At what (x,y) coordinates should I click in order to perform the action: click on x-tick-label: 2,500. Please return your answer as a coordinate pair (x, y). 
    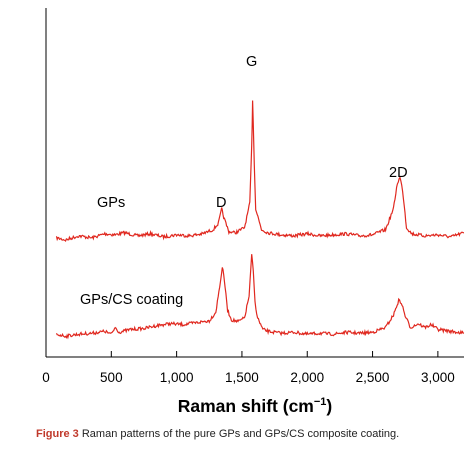
    Looking at the image, I should click on (373, 377).